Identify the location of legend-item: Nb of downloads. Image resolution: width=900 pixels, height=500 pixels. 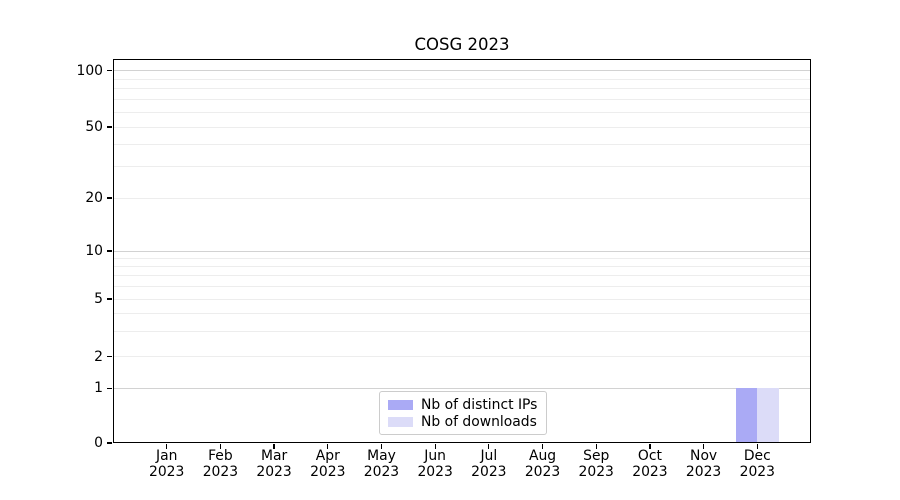
(462, 422).